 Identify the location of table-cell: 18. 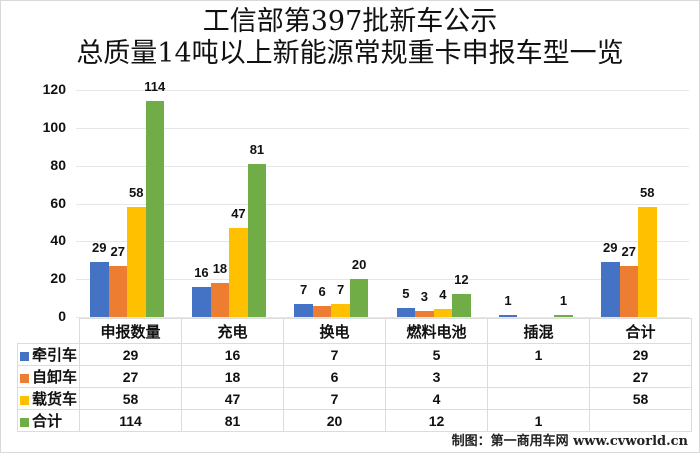
(233, 376).